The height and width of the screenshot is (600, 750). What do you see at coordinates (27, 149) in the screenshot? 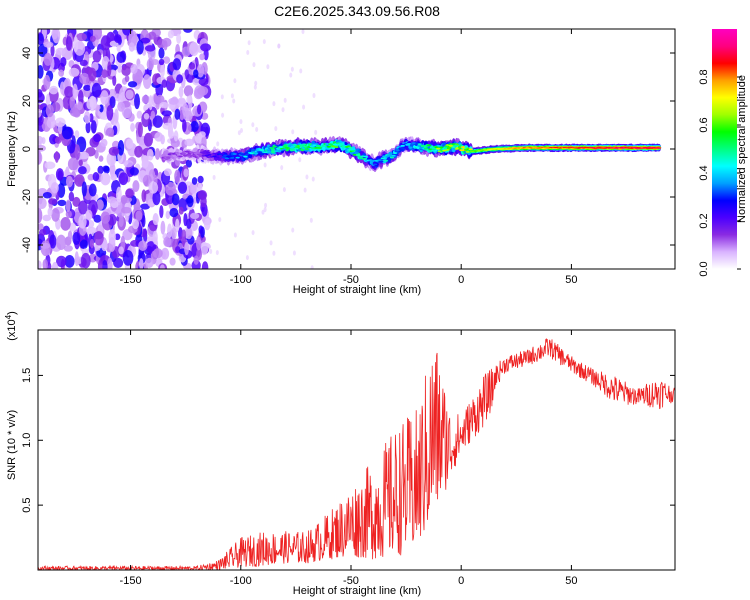
I see `spectrogram-y-tick-label: 0` at bounding box center [27, 149].